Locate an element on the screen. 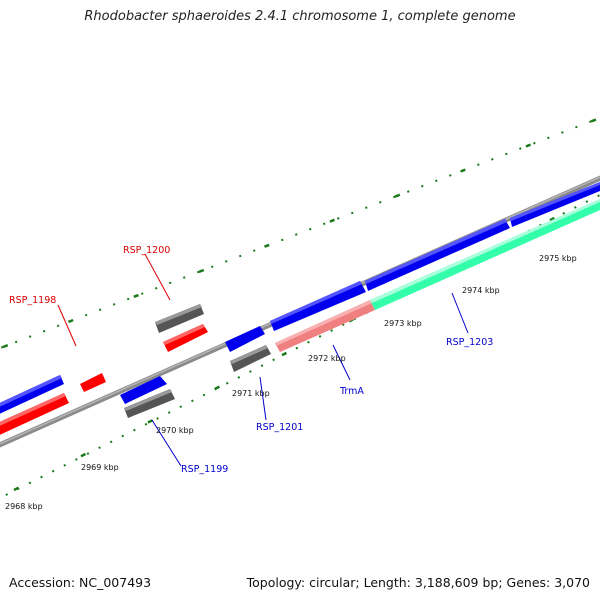 Image resolution: width=600 pixels, height=600 pixels. gene-label-rsp-1201: RSP_1201 is located at coordinates (279, 427).